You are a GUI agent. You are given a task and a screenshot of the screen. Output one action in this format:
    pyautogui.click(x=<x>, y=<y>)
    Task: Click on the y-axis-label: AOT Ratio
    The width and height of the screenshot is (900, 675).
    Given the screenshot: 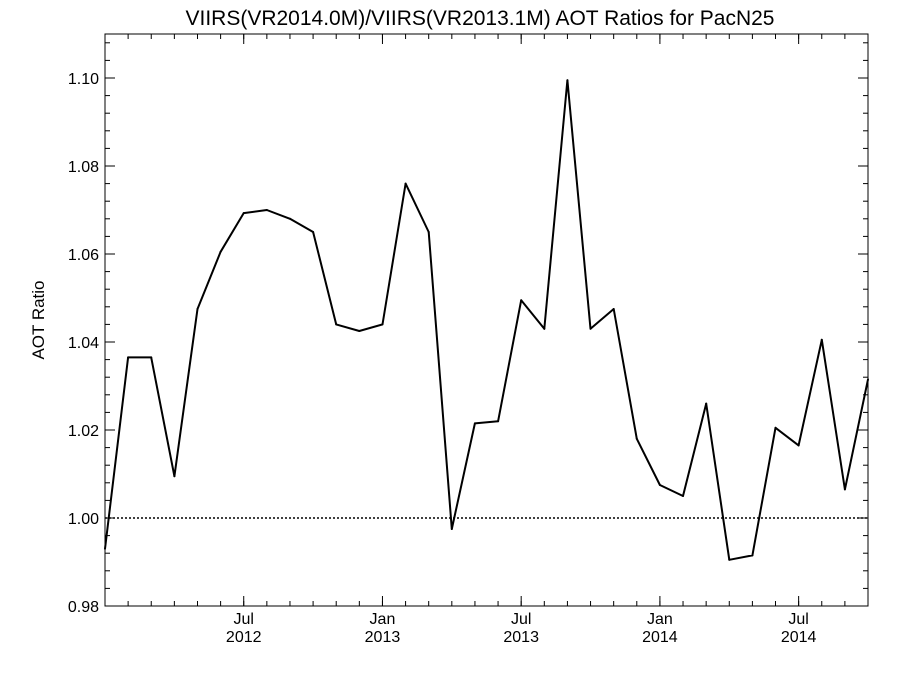 What is the action you would take?
    pyautogui.click(x=38, y=319)
    